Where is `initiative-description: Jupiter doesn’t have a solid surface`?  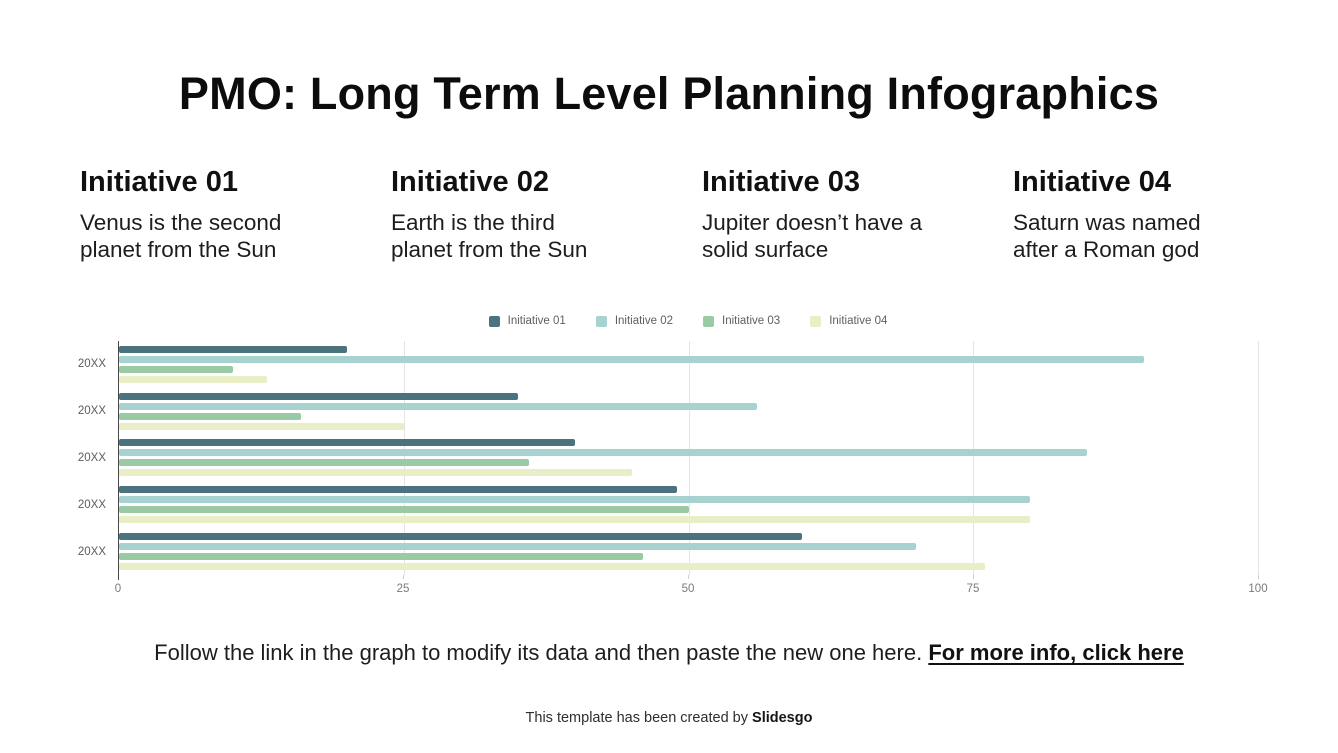
initiative-description: Jupiter doesn’t have a solid surface is located at coordinates (812, 236).